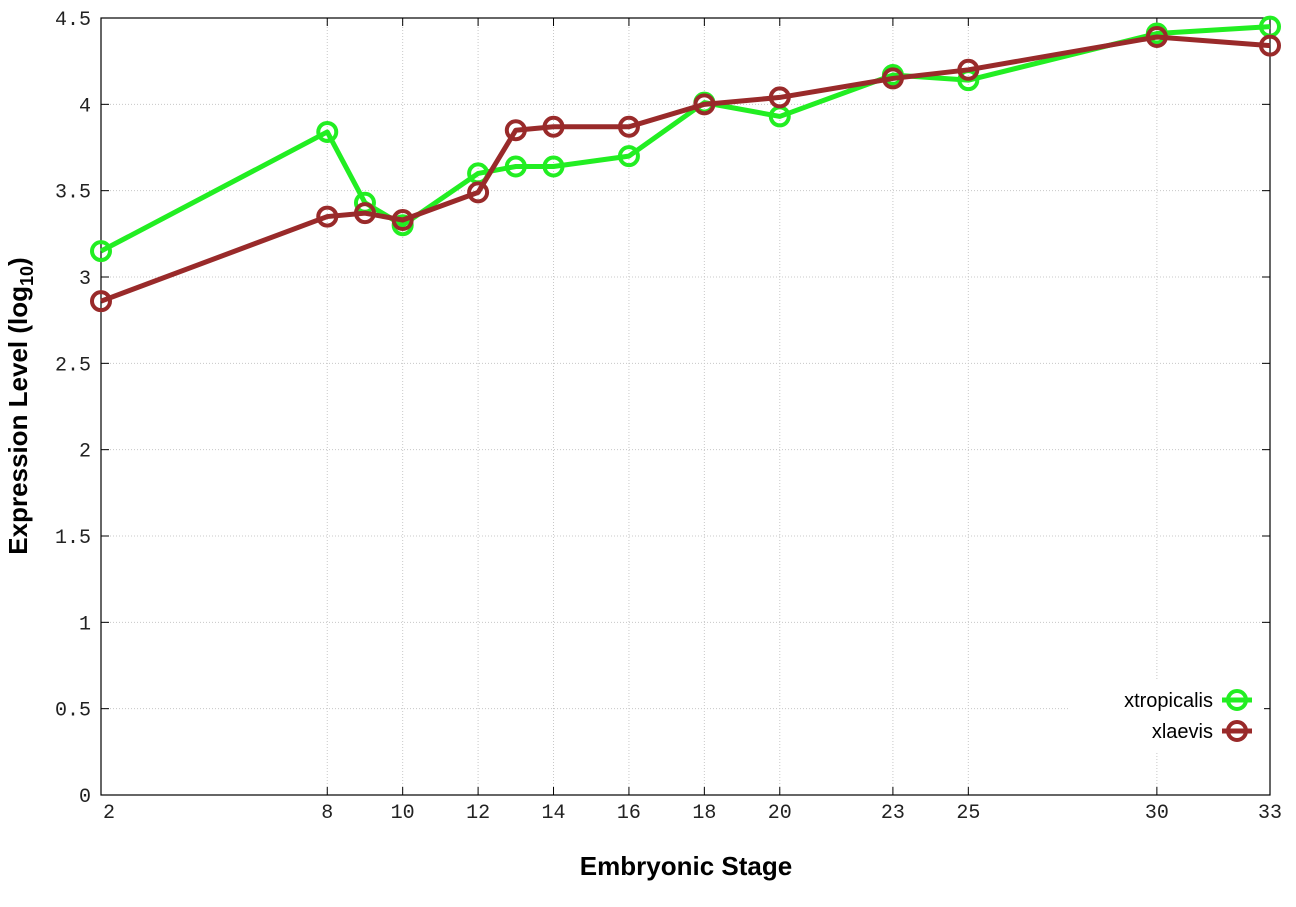 The image size is (1296, 907). I want to click on y-axis-title-subscript: 10, so click(27, 276).